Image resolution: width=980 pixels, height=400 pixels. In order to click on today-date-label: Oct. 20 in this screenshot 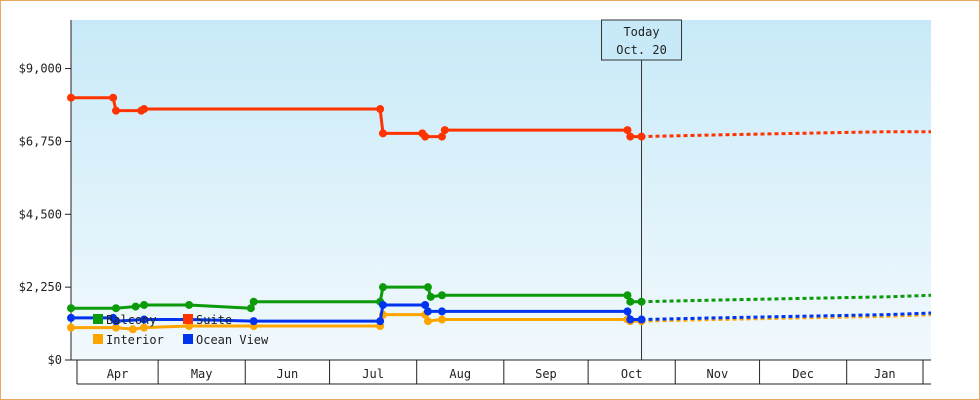, I will do `click(641, 50)`.